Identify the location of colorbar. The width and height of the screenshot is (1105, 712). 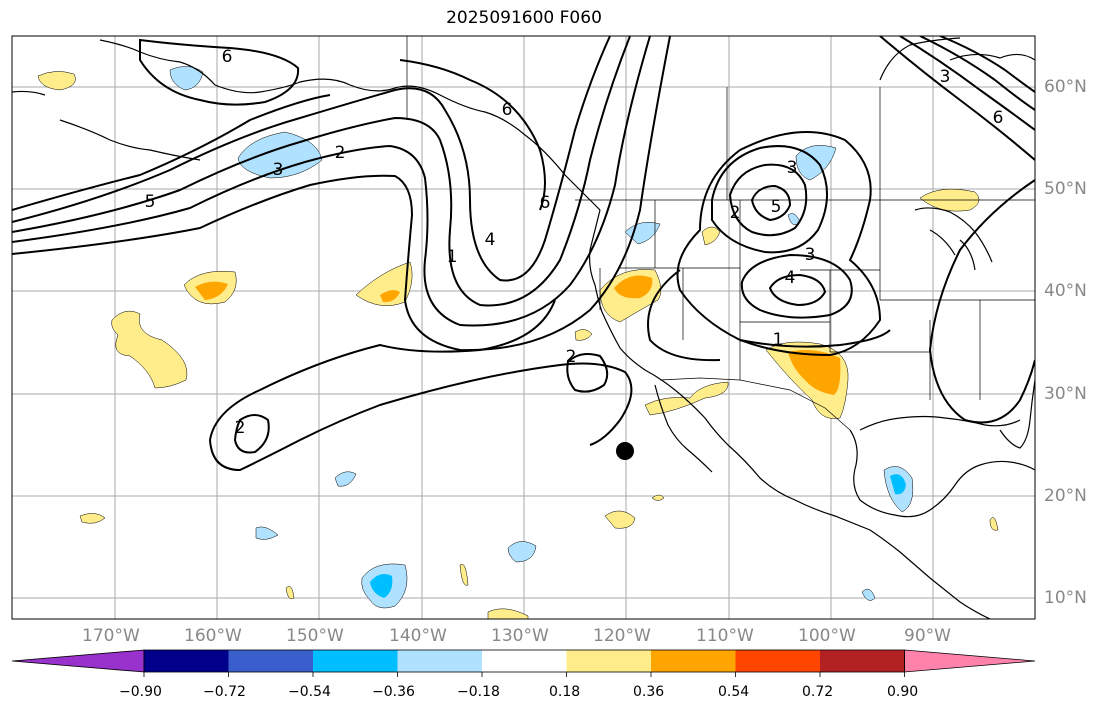
(523, 663).